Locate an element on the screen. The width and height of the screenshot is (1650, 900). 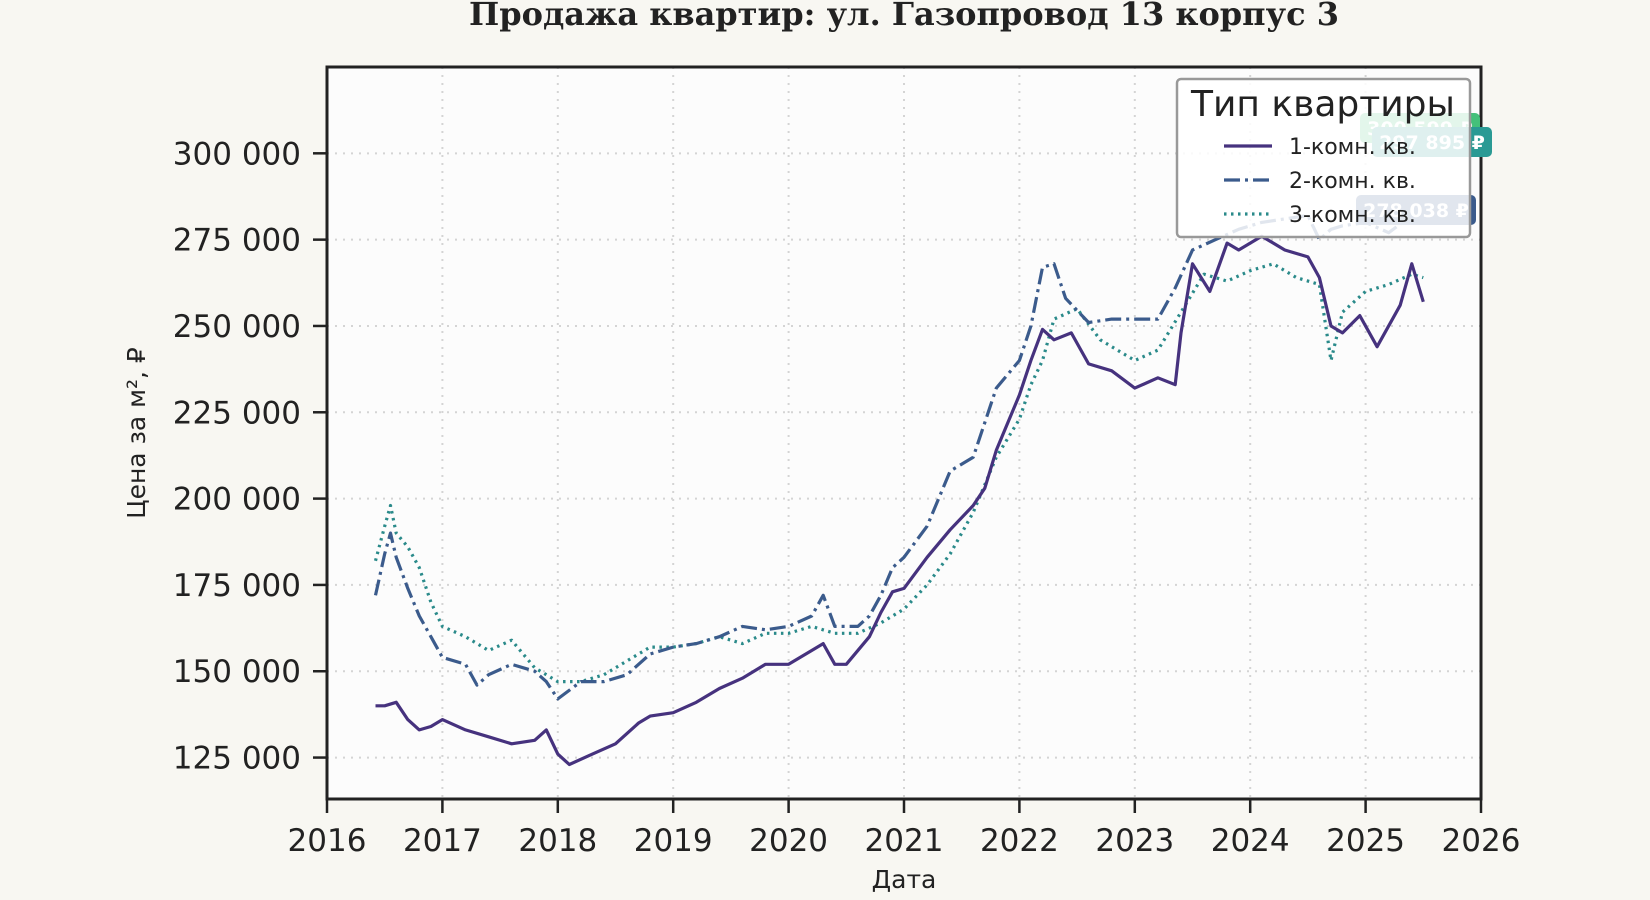
y-tick-label: 200 000 is located at coordinates (237, 500).